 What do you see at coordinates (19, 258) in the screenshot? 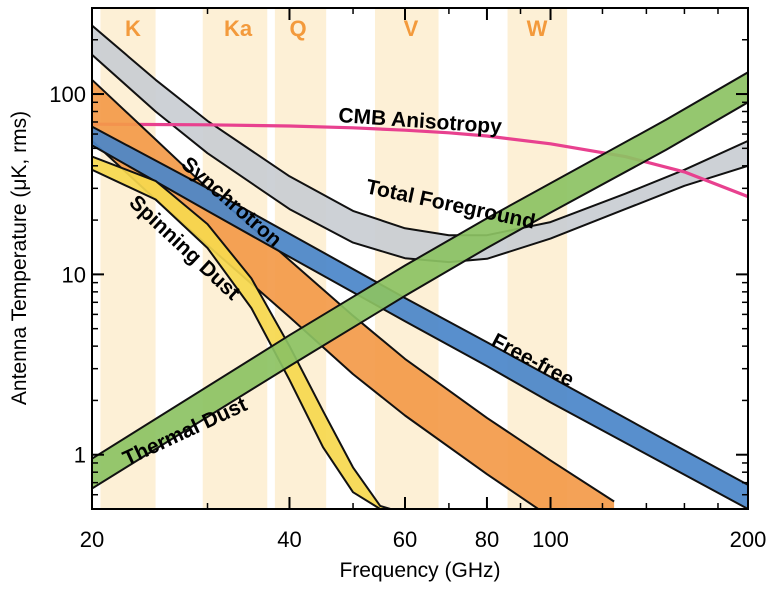
I see `y-axis-title: Antenna Temperature (μK, rms)` at bounding box center [19, 258].